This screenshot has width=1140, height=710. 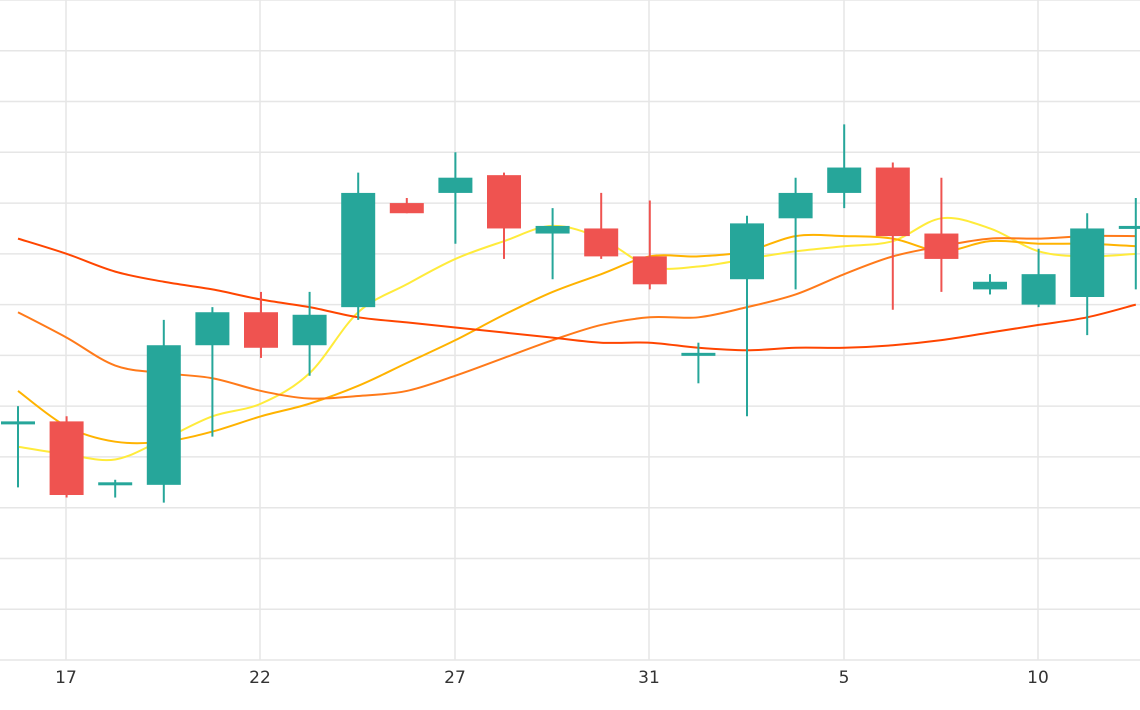 What do you see at coordinates (552, 678) in the screenshot?
I see `x-axis: 17 22 27 31 5 10` at bounding box center [552, 678].